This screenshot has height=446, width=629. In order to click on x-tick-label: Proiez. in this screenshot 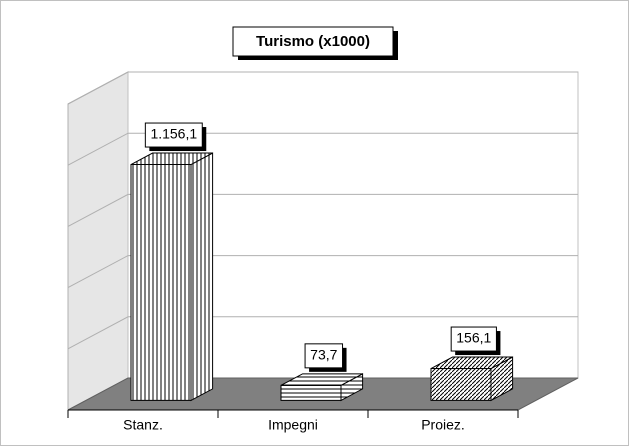, I will do `click(443, 425)`.